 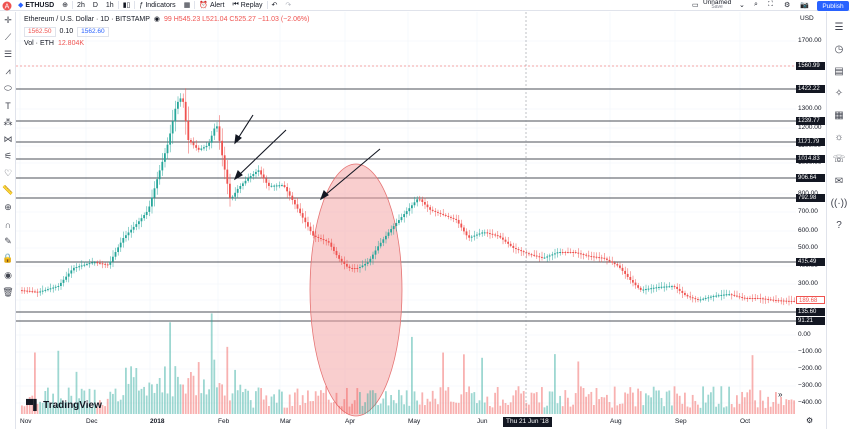 What do you see at coordinates (756, 5) in the screenshot?
I see `search-button: ⌕` at bounding box center [756, 5].